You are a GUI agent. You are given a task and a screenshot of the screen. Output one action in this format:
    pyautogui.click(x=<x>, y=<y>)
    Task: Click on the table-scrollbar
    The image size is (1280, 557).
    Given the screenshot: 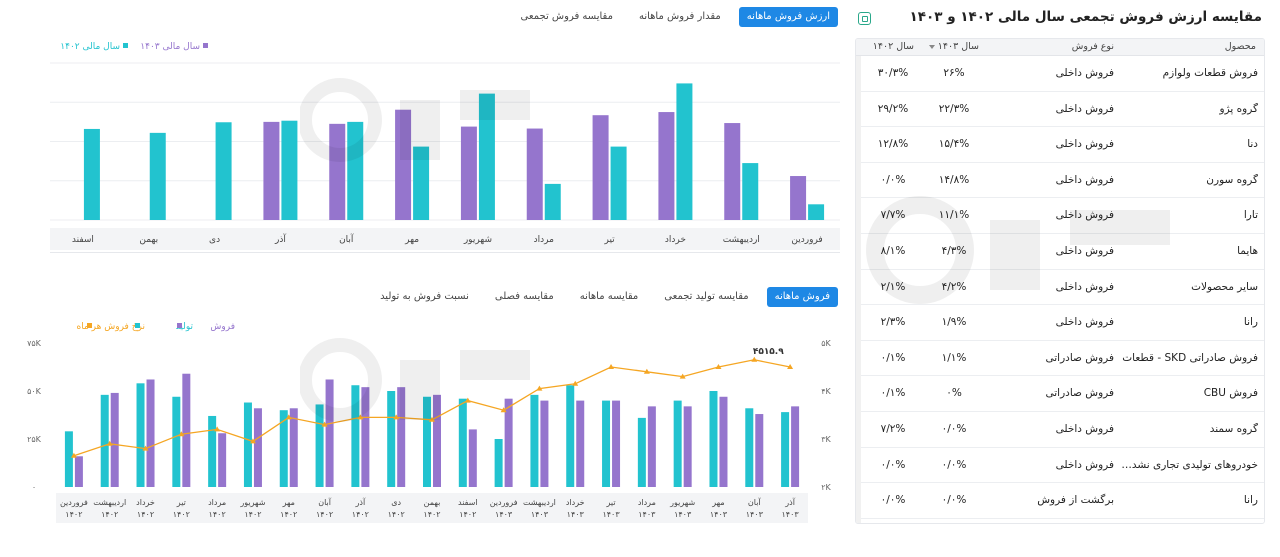 What is the action you would take?
    pyautogui.click(x=858, y=289)
    